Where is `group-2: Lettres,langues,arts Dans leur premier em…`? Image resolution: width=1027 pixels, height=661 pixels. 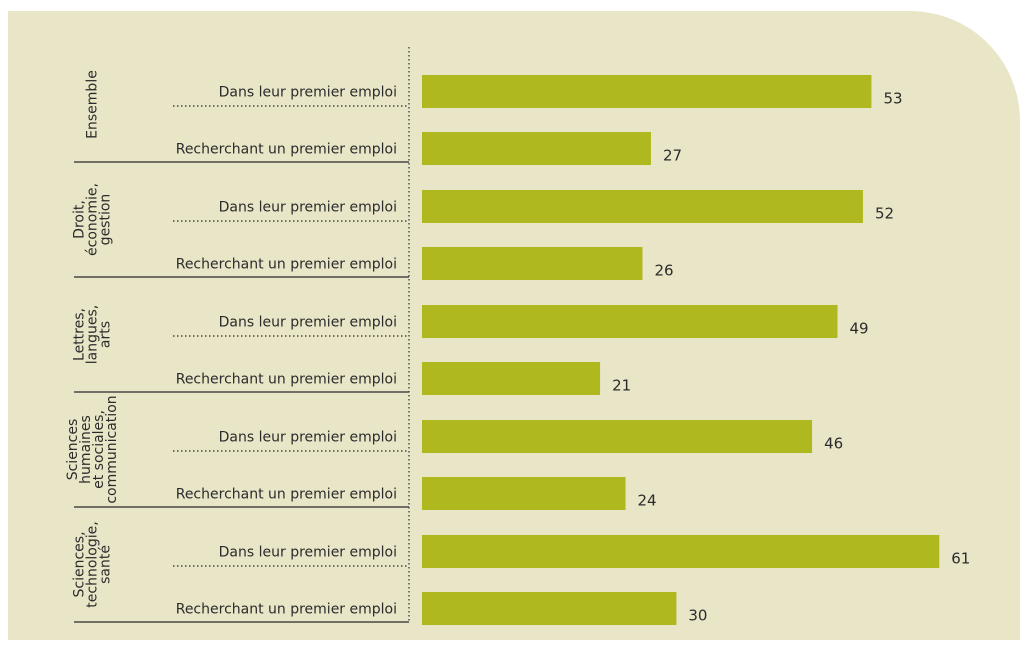 group-2: Lettres,langues,arts Dans leur premier em… is located at coordinates (470, 350).